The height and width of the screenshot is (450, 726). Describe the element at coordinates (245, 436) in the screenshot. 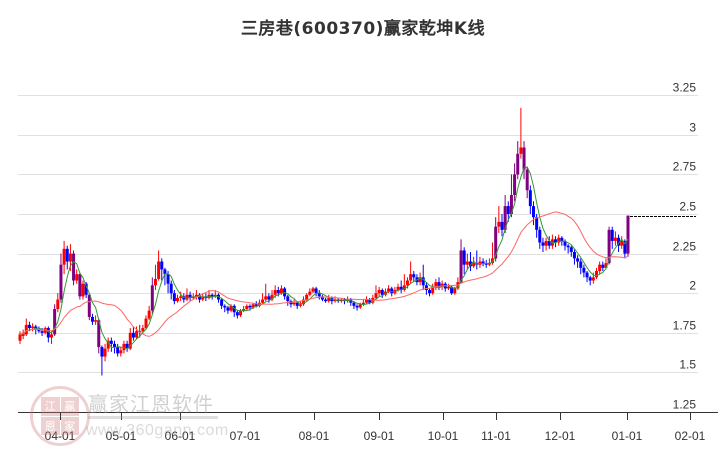

I see `x-tick-label: 07-01` at that location.